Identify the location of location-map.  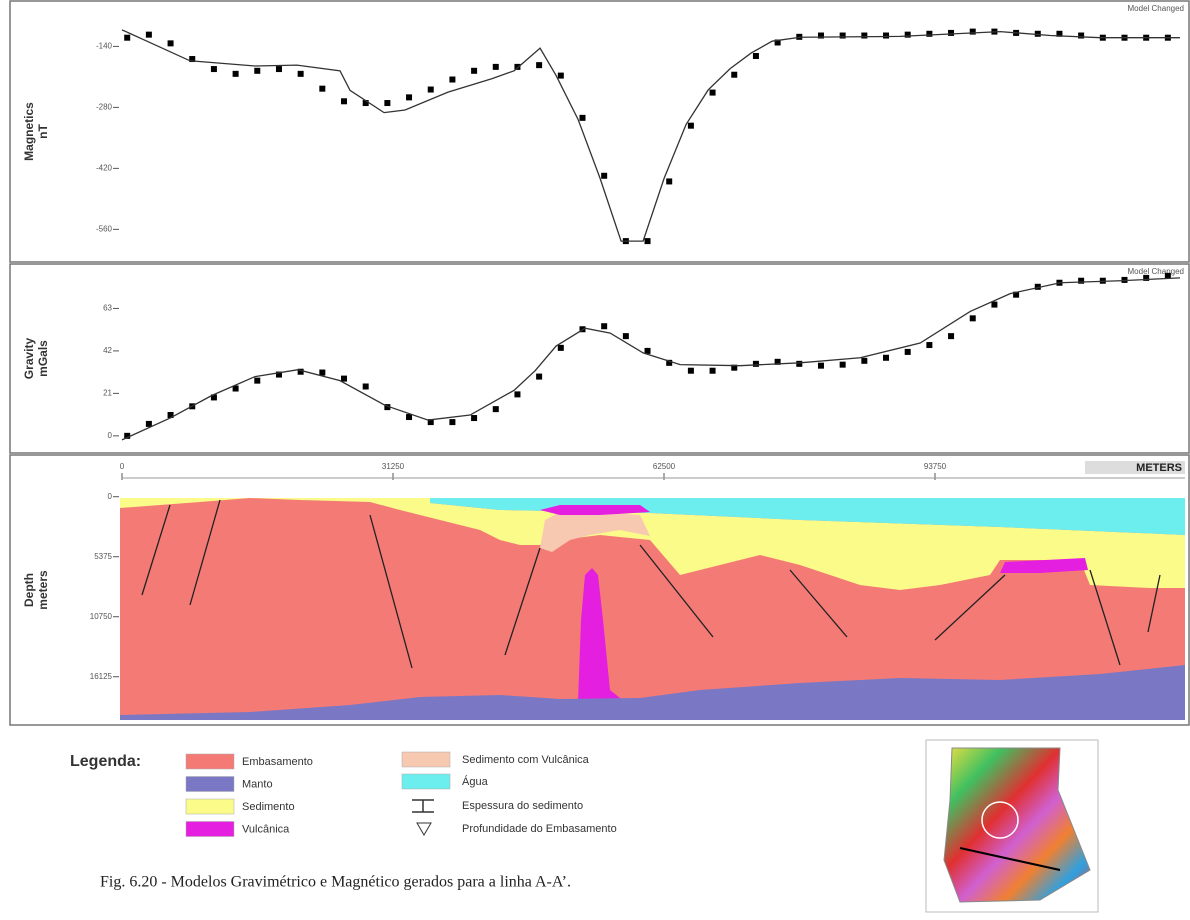
(1012, 826).